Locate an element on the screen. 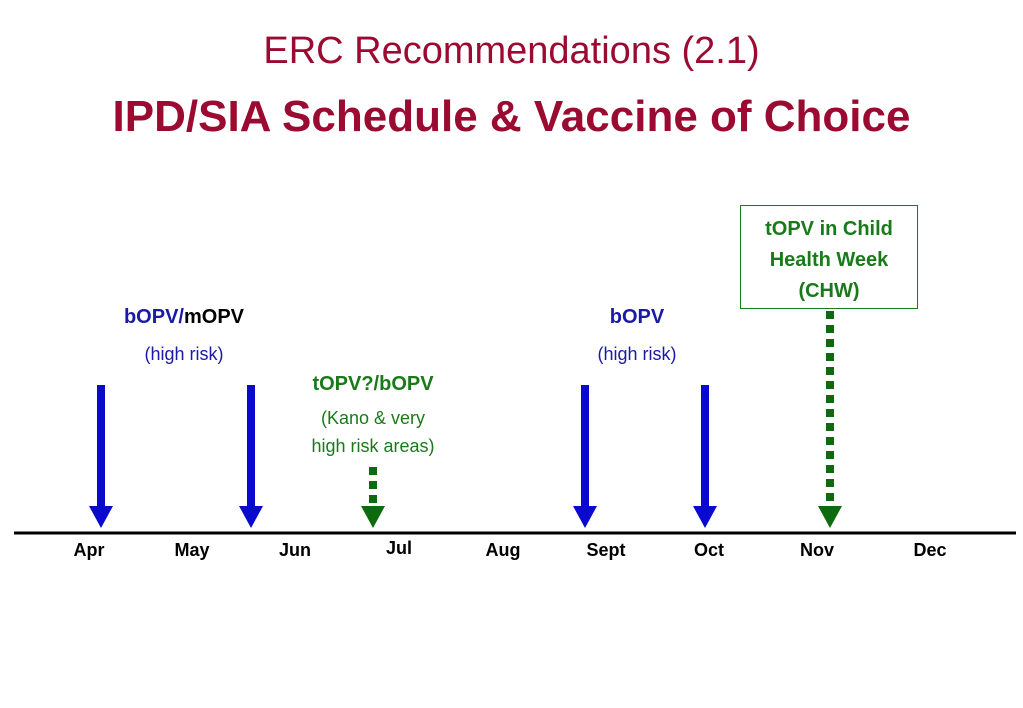  apr-may-vaccine-label: bOPV/mOPV is located at coordinates (184, 317).